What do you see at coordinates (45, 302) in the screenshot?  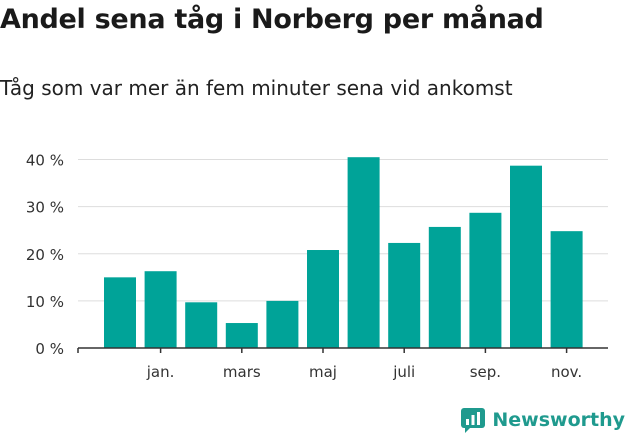 I see `y-tick-label: 10 %` at bounding box center [45, 302].